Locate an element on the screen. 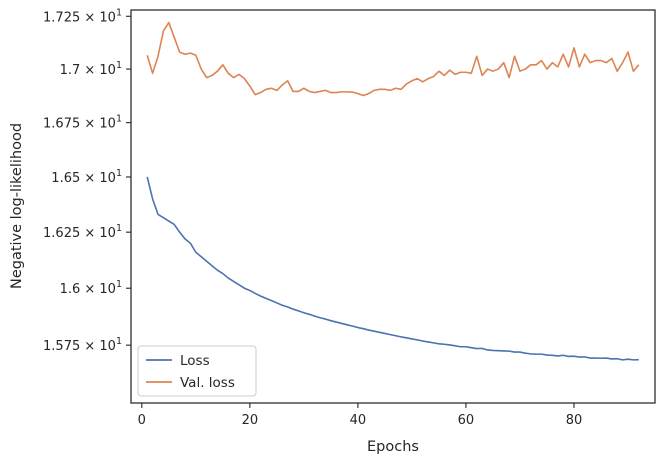 The height and width of the screenshot is (463, 667). x-tick-label: 20 is located at coordinates (250, 420).